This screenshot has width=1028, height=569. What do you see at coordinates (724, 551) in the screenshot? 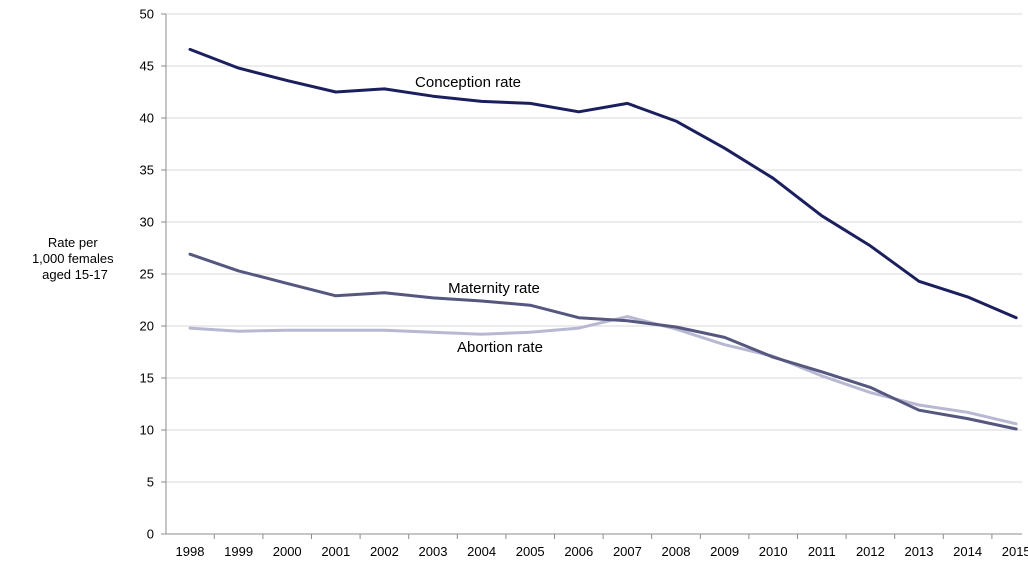
I see `x-tick-label: 2009` at bounding box center [724, 551].